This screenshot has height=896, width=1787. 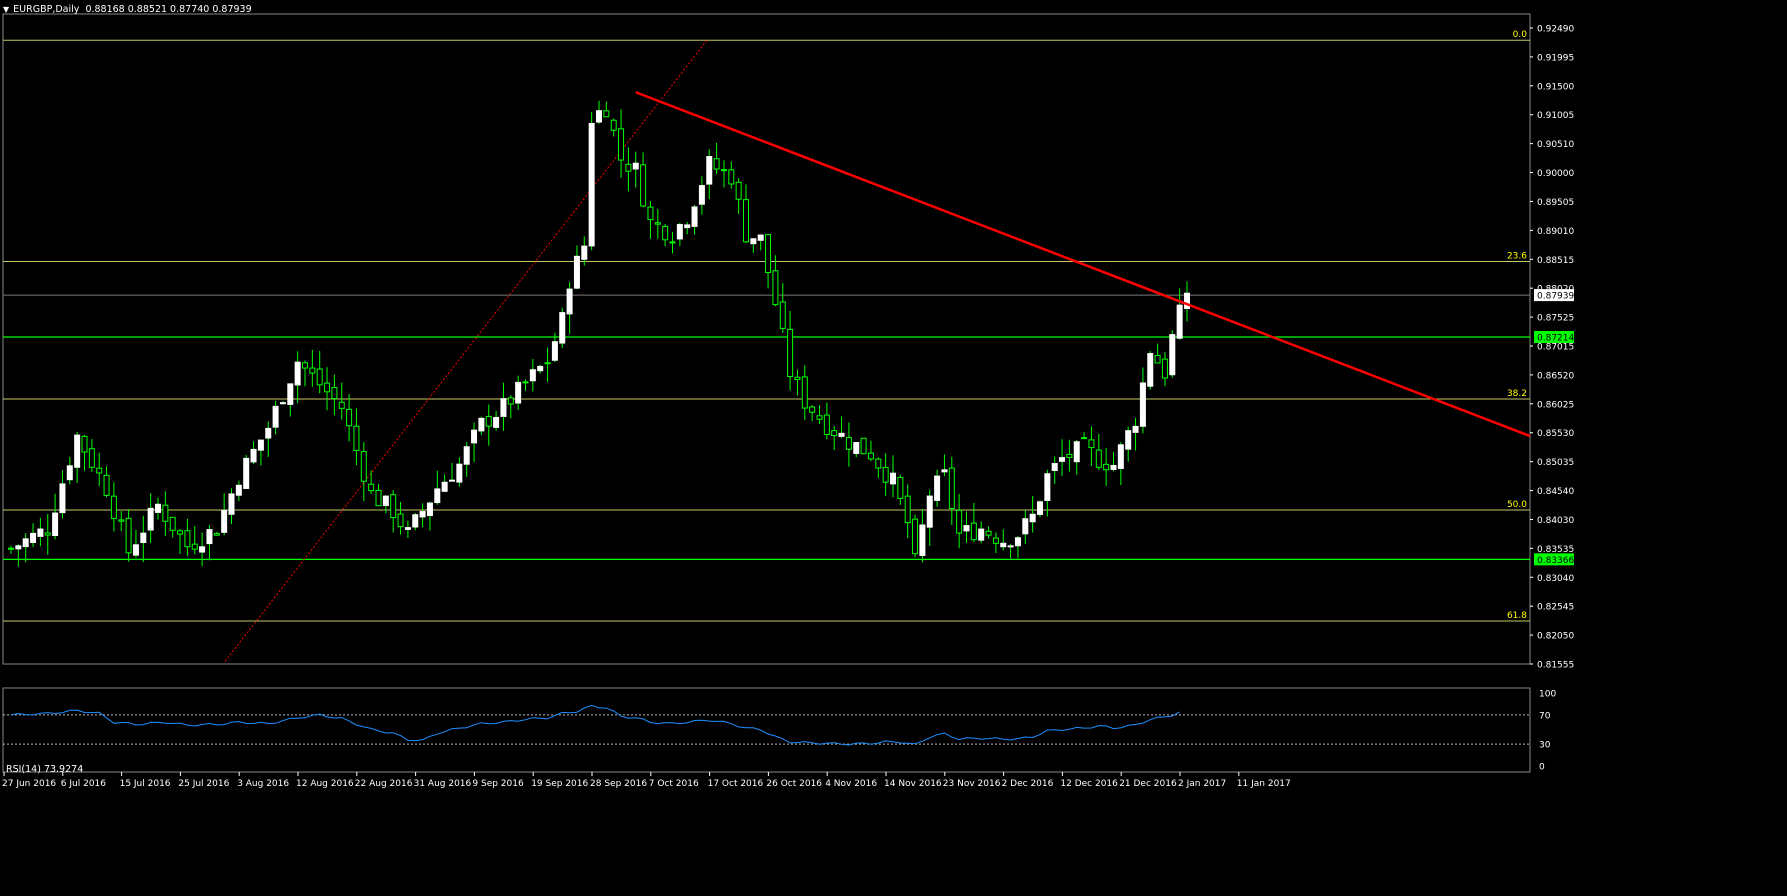 I want to click on price-tick-label: 0.83535, so click(x=1555, y=550).